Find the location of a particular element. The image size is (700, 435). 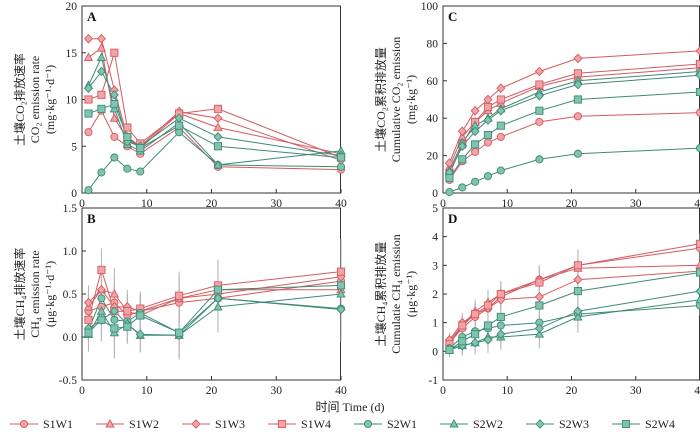

legend-item-S1W2: S1W2 is located at coordinates (127, 424).